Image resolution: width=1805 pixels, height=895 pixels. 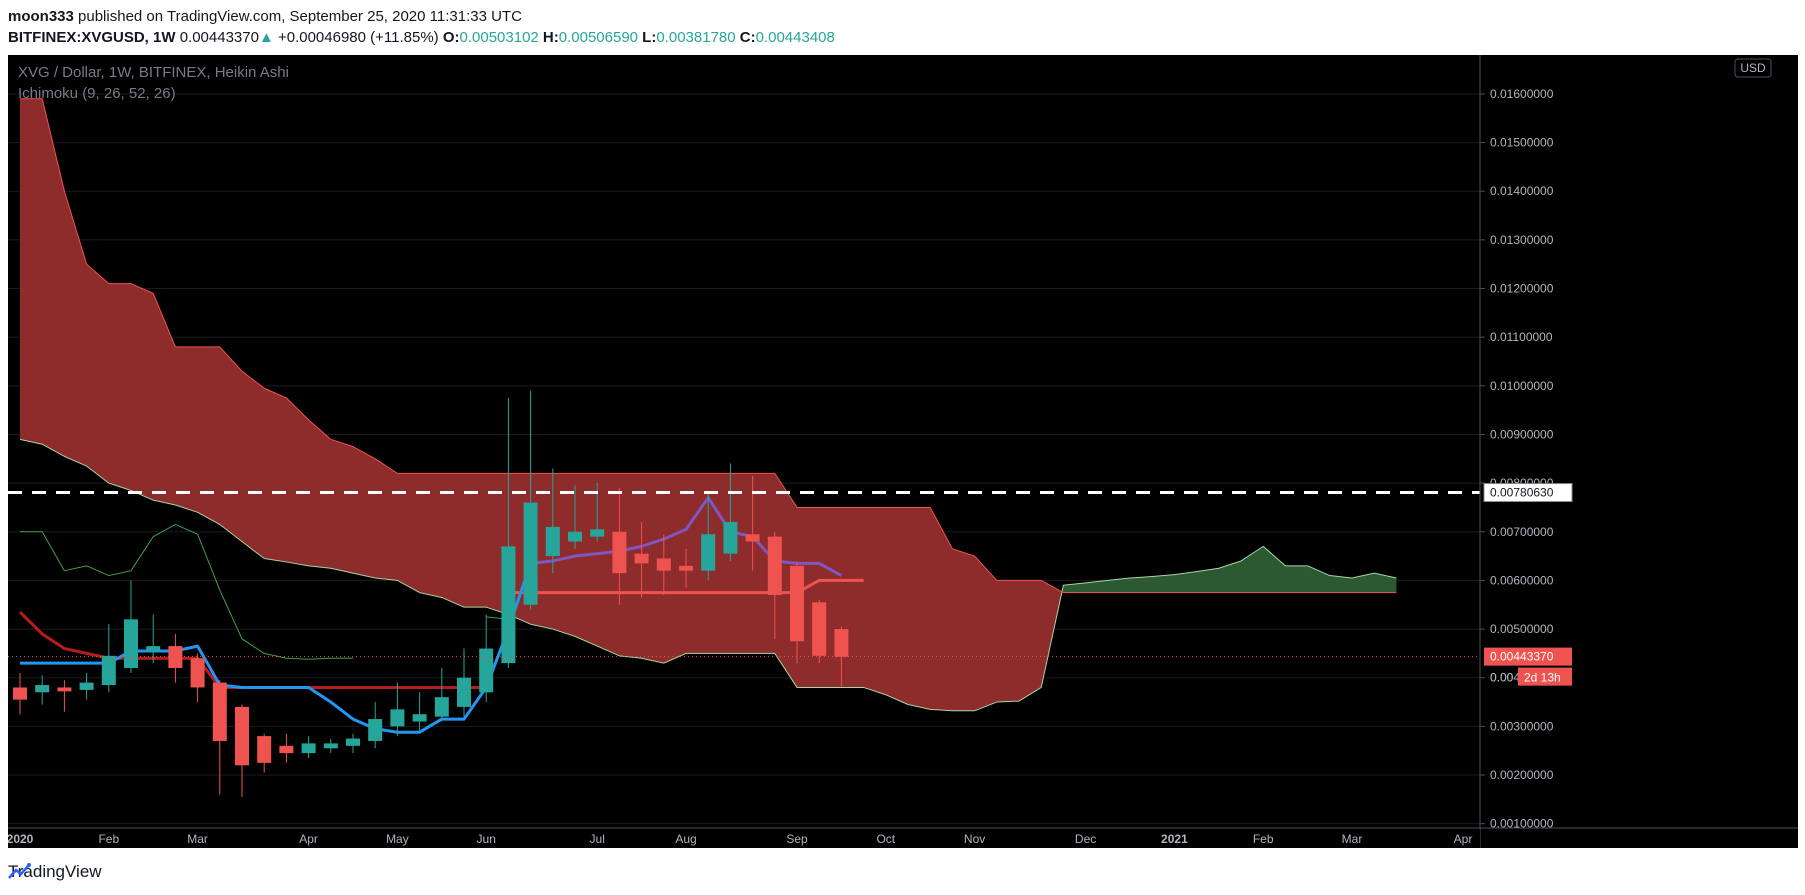 I want to click on tradingview-logo-icon, so click(x=19, y=871).